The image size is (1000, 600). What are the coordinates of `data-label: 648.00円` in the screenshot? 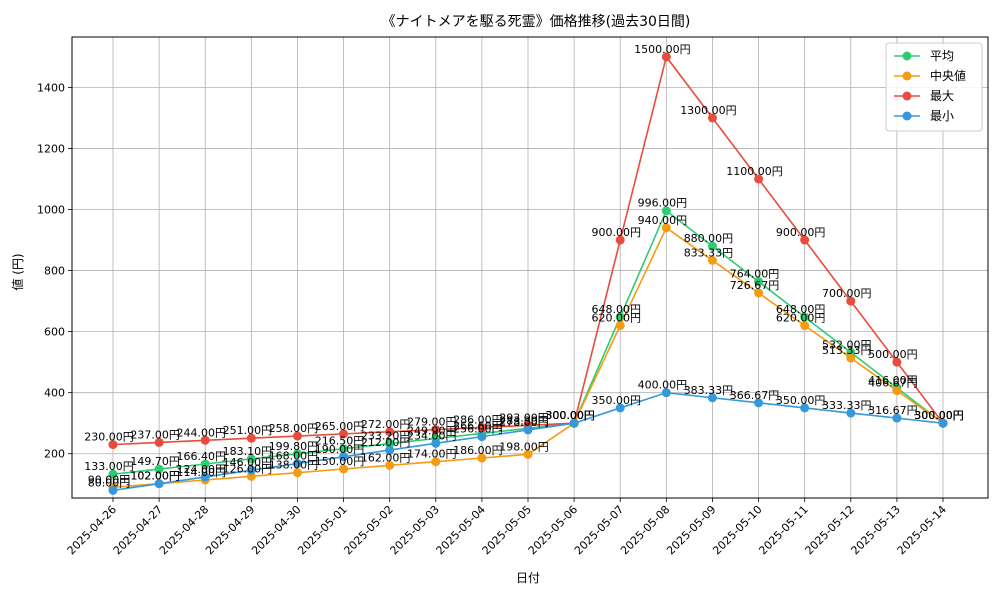 It's located at (801, 309).